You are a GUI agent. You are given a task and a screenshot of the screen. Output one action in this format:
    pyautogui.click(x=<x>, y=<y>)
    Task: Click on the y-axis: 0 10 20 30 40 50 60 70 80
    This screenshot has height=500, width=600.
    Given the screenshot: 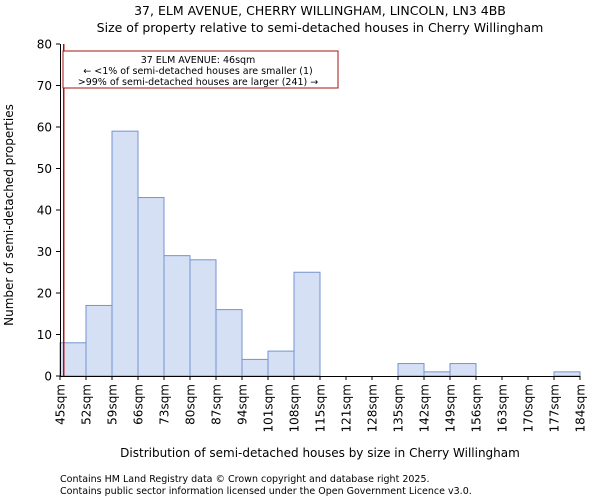 What is the action you would take?
    pyautogui.click(x=48, y=211)
    